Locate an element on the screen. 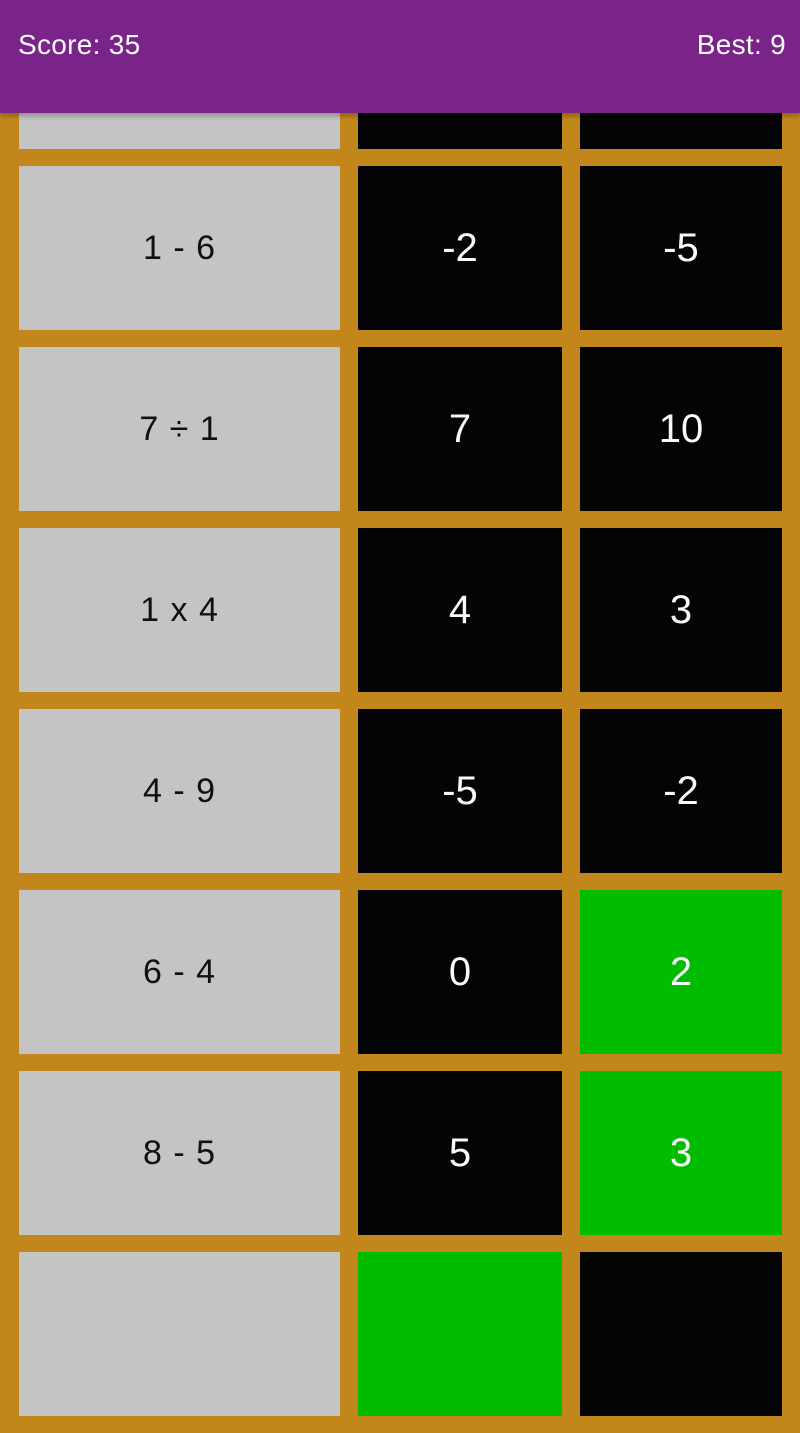  board-row: 1 x 4 4 3 is located at coordinates (400, 610).